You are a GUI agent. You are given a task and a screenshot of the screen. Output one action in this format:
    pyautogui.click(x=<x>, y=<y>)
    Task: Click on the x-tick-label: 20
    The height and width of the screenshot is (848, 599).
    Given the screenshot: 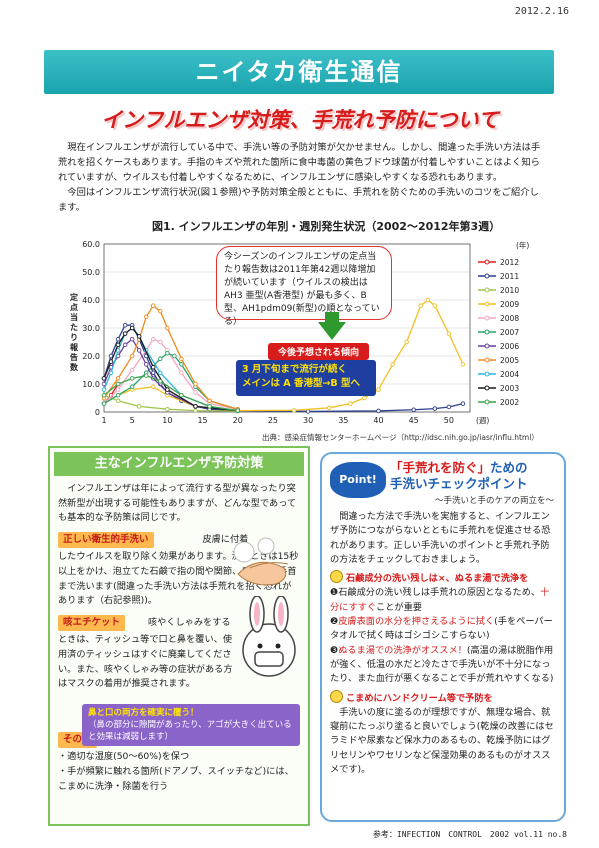 What is the action you would take?
    pyautogui.click(x=238, y=420)
    